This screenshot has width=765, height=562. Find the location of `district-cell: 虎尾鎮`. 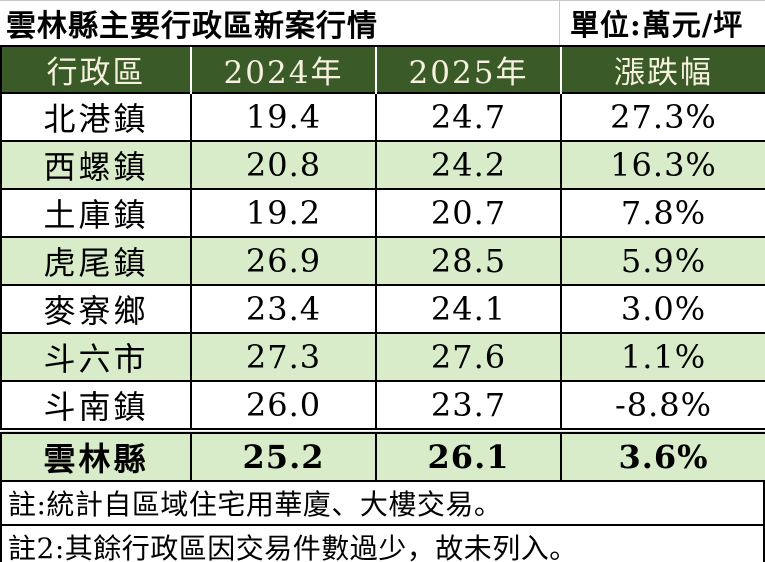

district-cell: 虎尾鎮 is located at coordinates (96, 261).